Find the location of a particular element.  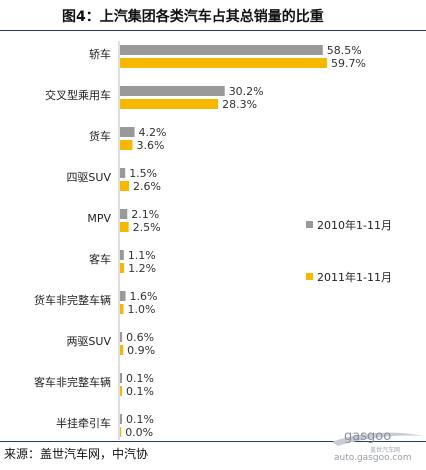

legend-label-2010: 2010年1-11月 is located at coordinates (354, 225).